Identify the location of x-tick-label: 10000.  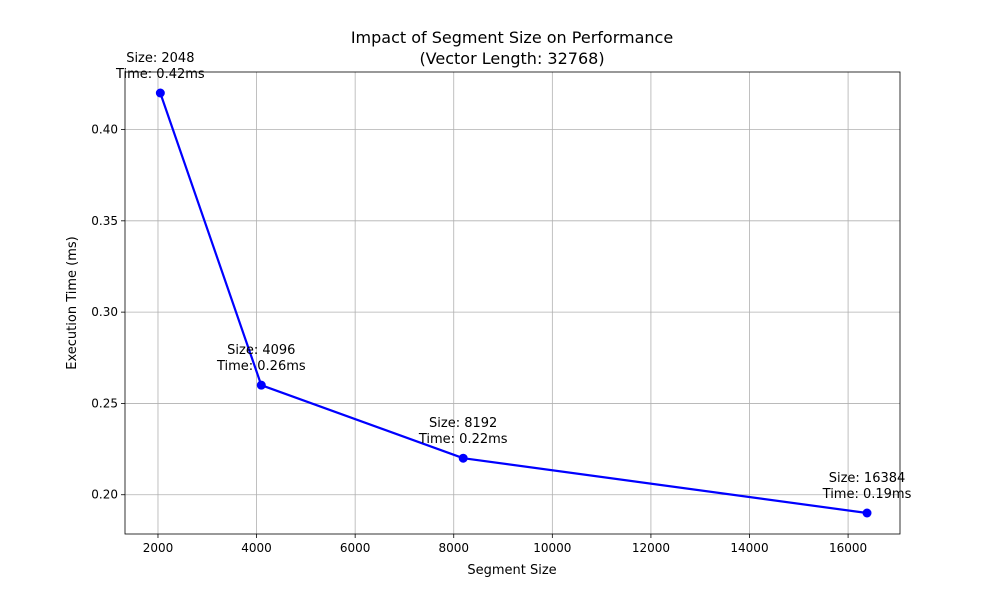
(552, 548).